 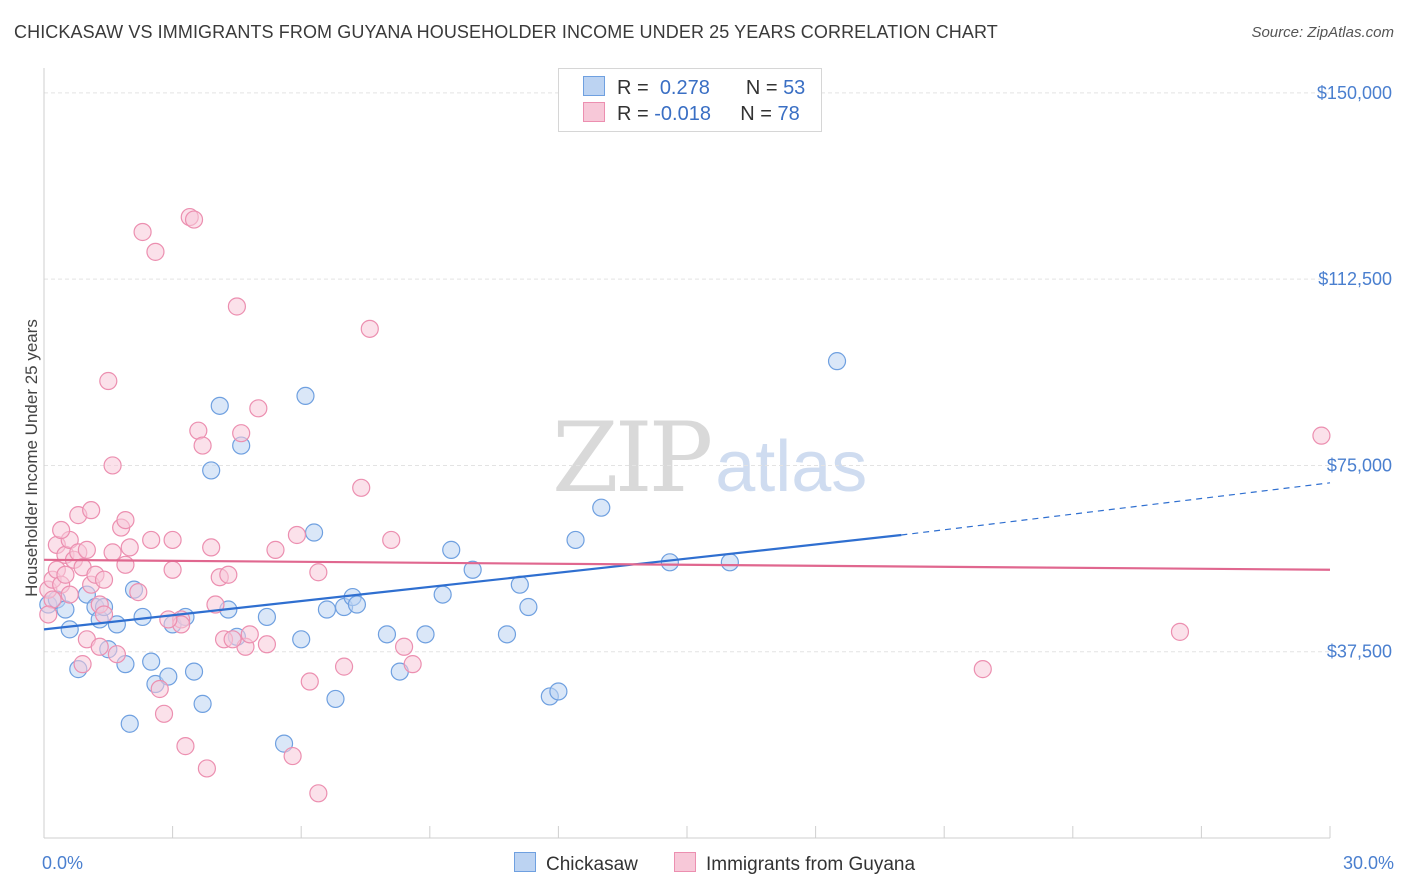 What do you see at coordinates (794, 864) in the screenshot?
I see `legend-item-guyana: Immigrants from Guyana` at bounding box center [794, 864].